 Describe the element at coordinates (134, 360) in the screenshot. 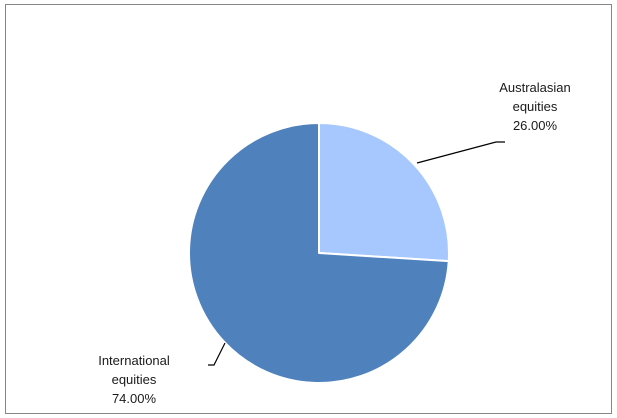

I see `data-label-name-line: International` at that location.